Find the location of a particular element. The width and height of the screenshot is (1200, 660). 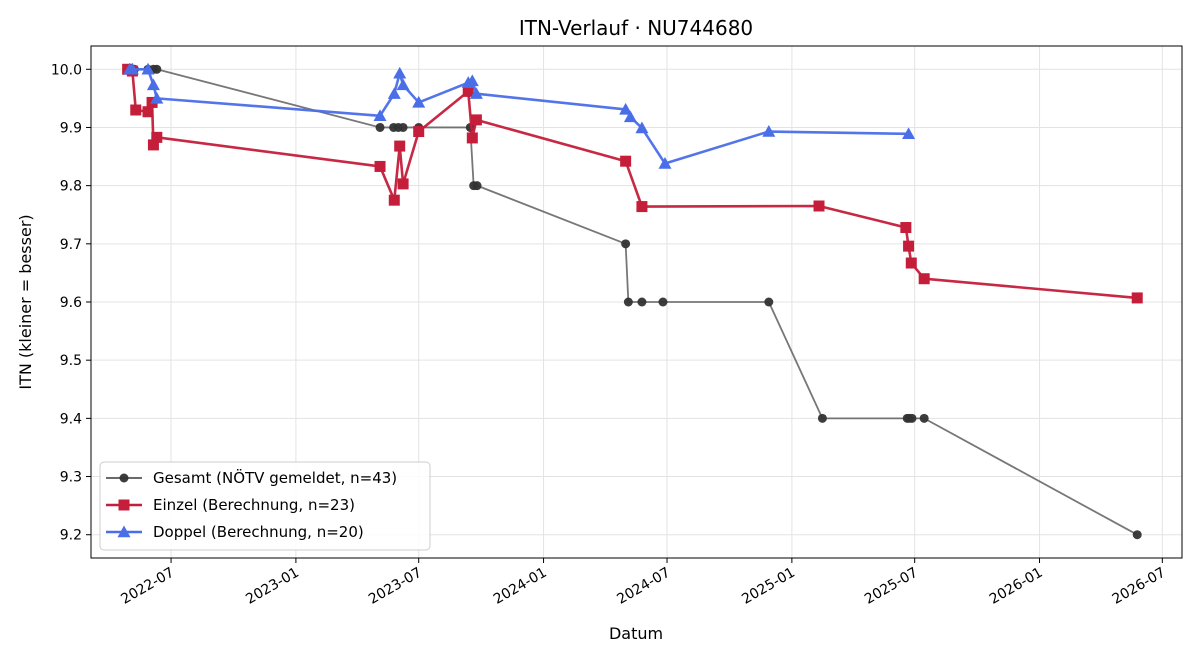

y-tick-label: 9.3 is located at coordinates (71, 478).